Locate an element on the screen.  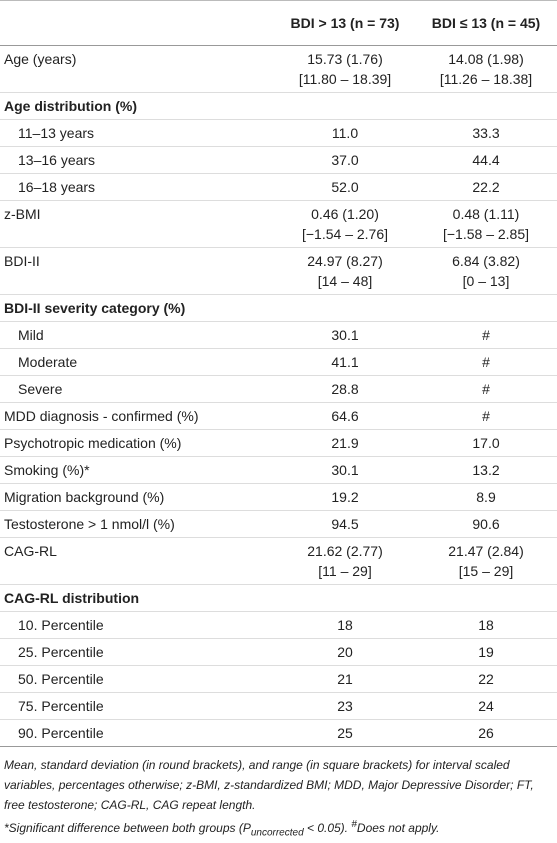
row-label: 11–13 years is located at coordinates (137, 133).